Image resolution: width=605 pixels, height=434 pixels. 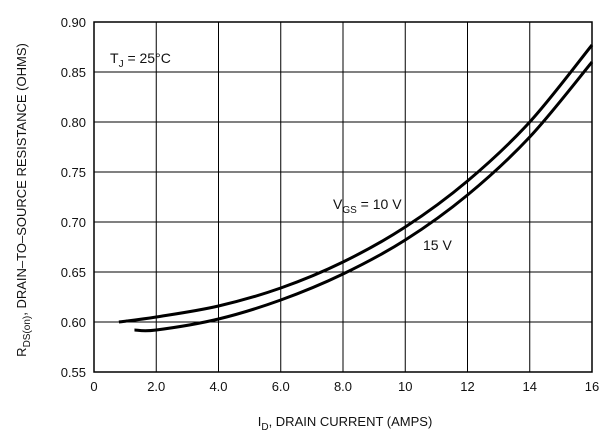 I want to click on y-tick-label: 0.80, so click(x=73, y=122).